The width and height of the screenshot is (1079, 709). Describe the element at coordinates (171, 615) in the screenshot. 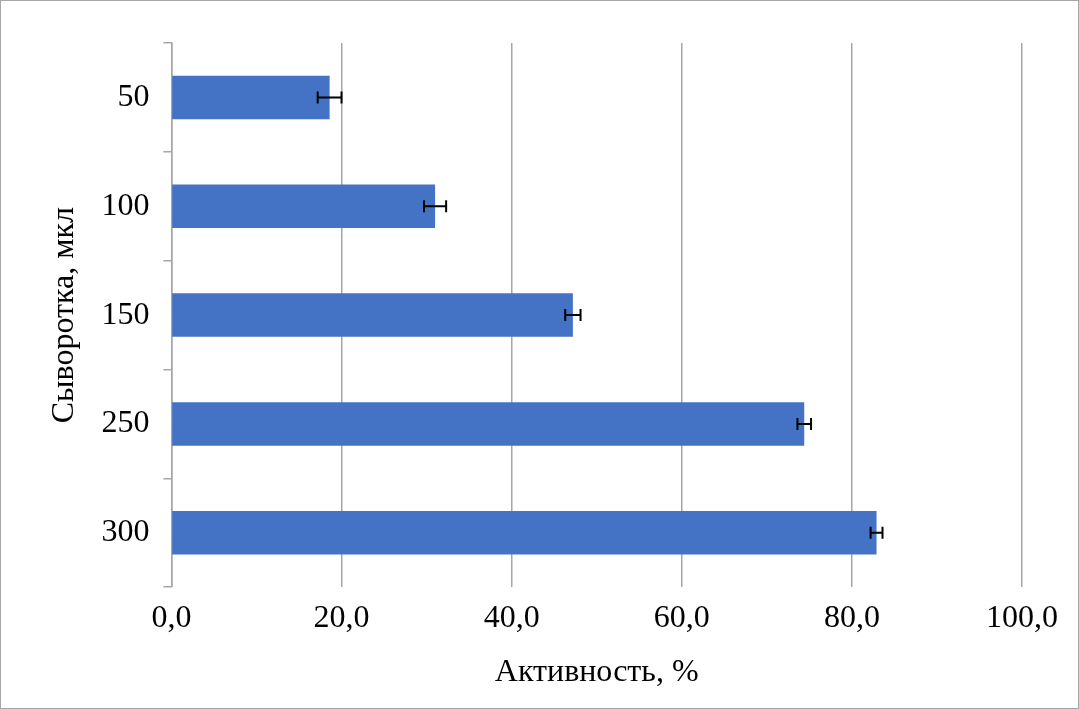

I see `x-tick-label: 0,0` at that location.